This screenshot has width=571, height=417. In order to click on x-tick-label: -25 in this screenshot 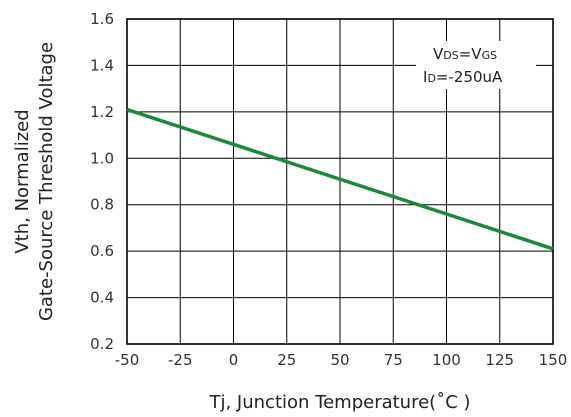, I will do `click(180, 360)`.